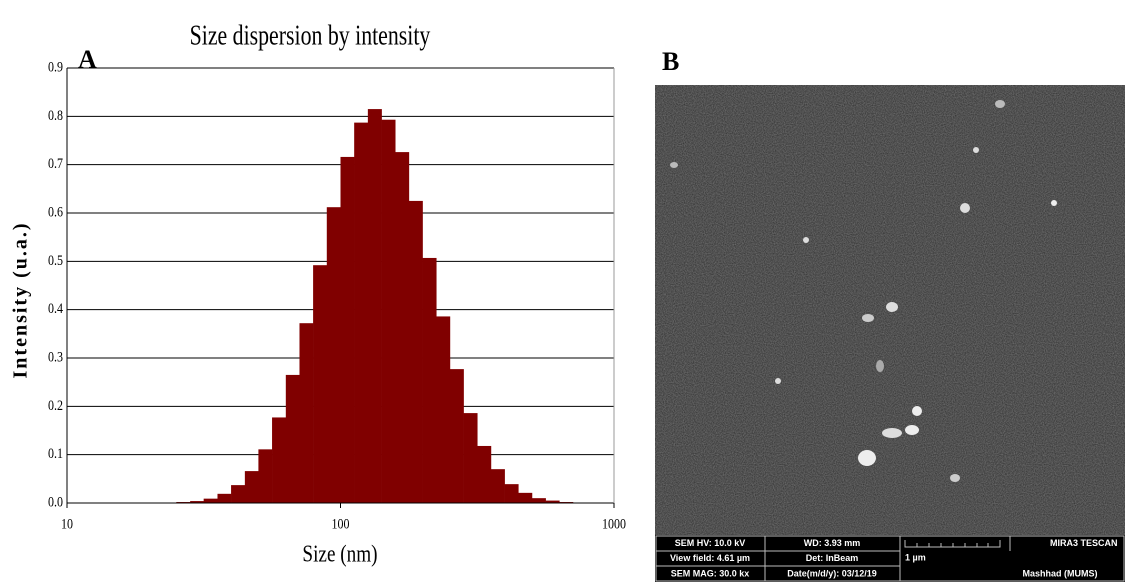  What do you see at coordinates (832, 558) in the screenshot?
I see `sem-info: Det: InBeam` at bounding box center [832, 558].